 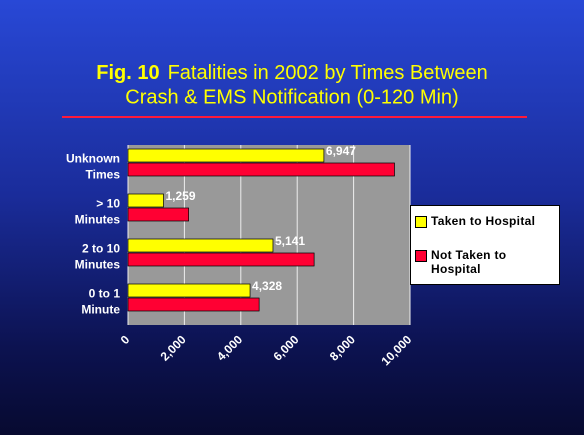 I want to click on x-tick-label: 4,000, so click(x=229, y=347).